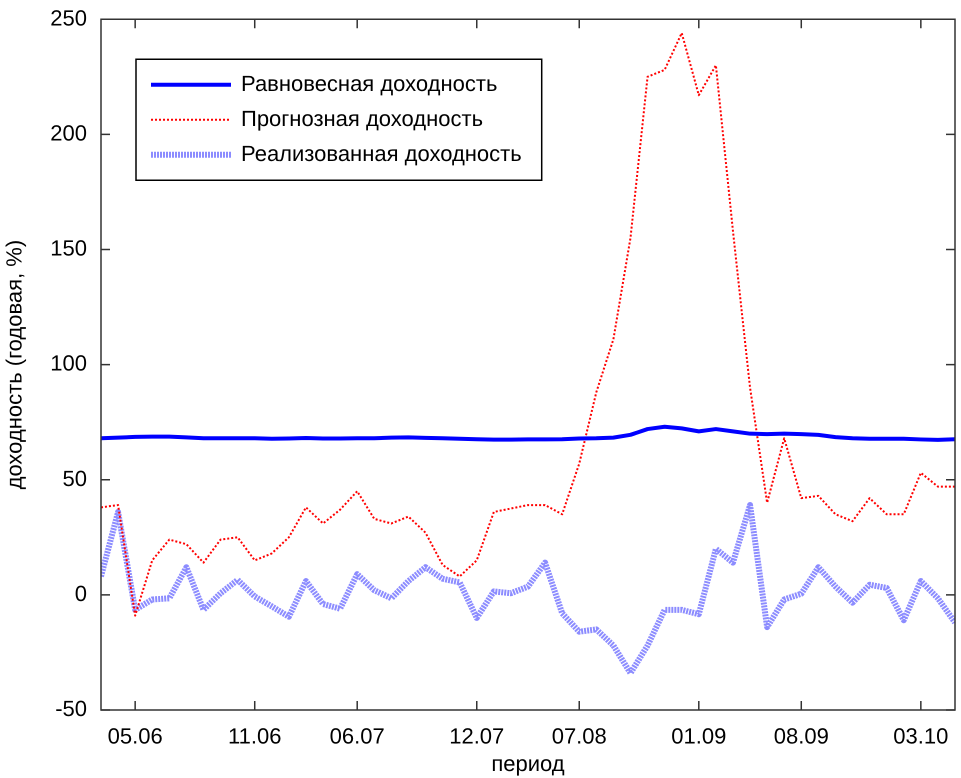 The width and height of the screenshot is (961, 778). What do you see at coordinates (801, 735) in the screenshot?
I see `x-tick-label: 08.09` at bounding box center [801, 735].